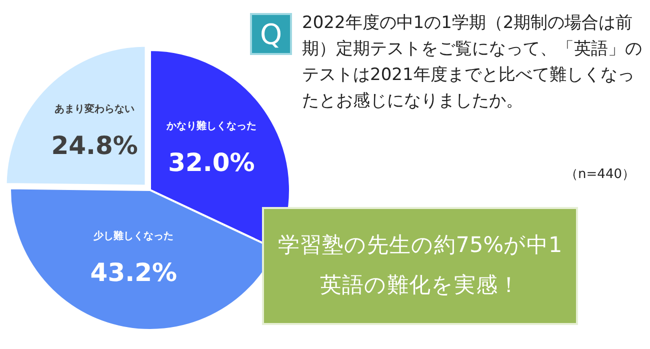 The width and height of the screenshot is (650, 349). What do you see at coordinates (134, 272) in the screenshot?
I see `data-label: 43.2%` at bounding box center [134, 272].